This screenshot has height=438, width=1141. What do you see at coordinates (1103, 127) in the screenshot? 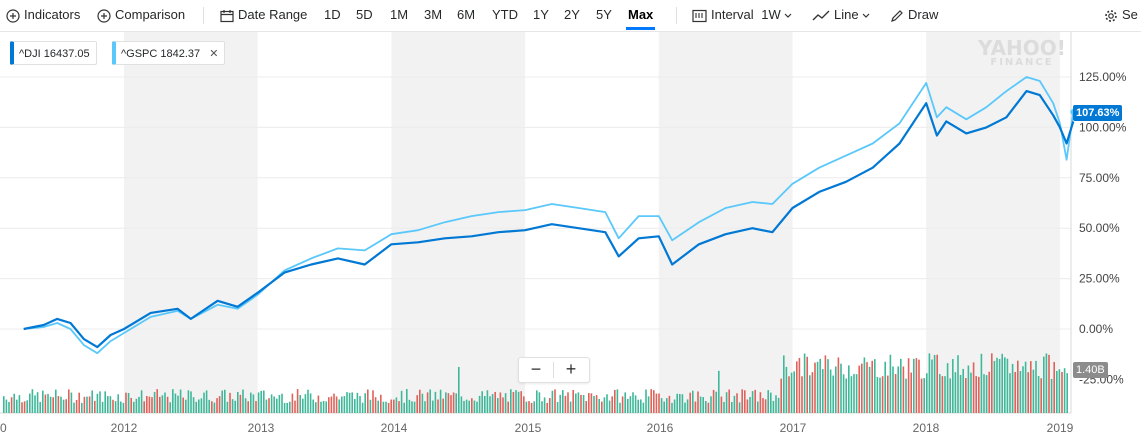
I see `y-tick-label: 100.00%` at bounding box center [1103, 127].